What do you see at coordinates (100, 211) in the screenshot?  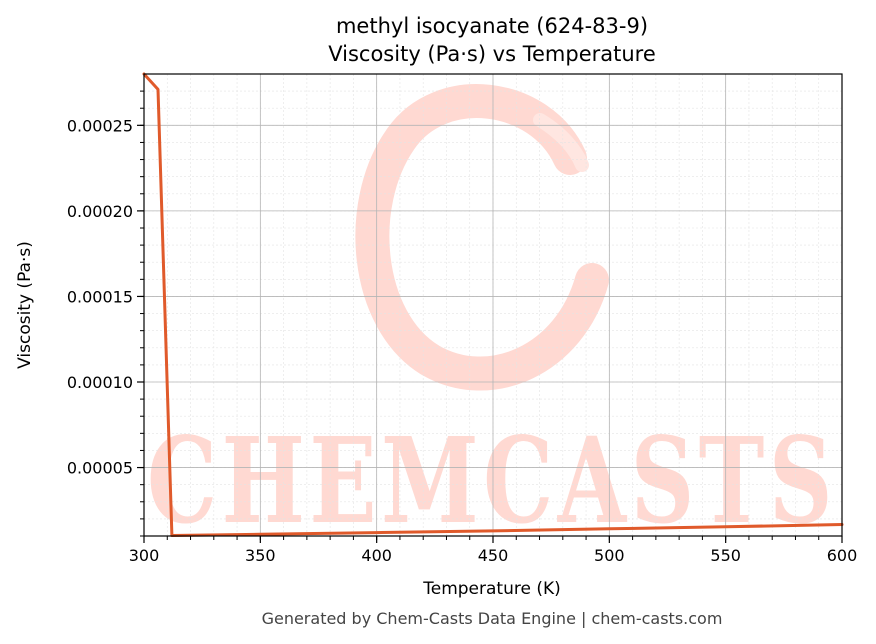 I see `y-tick-label: 0.00020` at bounding box center [100, 211].